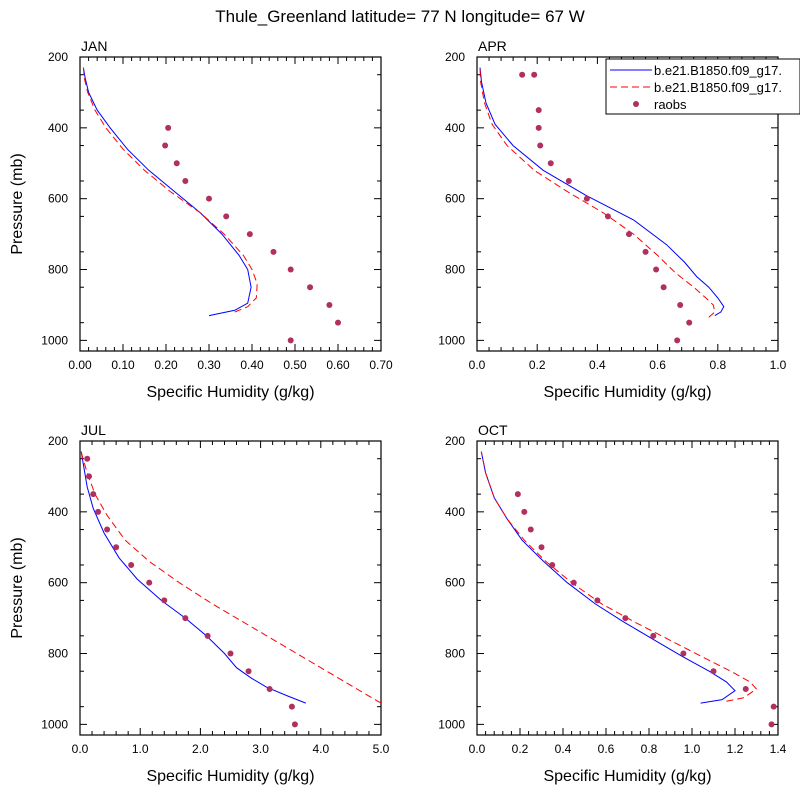  Describe the element at coordinates (778, 749) in the screenshot. I see `x-tick-label: 1.4` at that location.